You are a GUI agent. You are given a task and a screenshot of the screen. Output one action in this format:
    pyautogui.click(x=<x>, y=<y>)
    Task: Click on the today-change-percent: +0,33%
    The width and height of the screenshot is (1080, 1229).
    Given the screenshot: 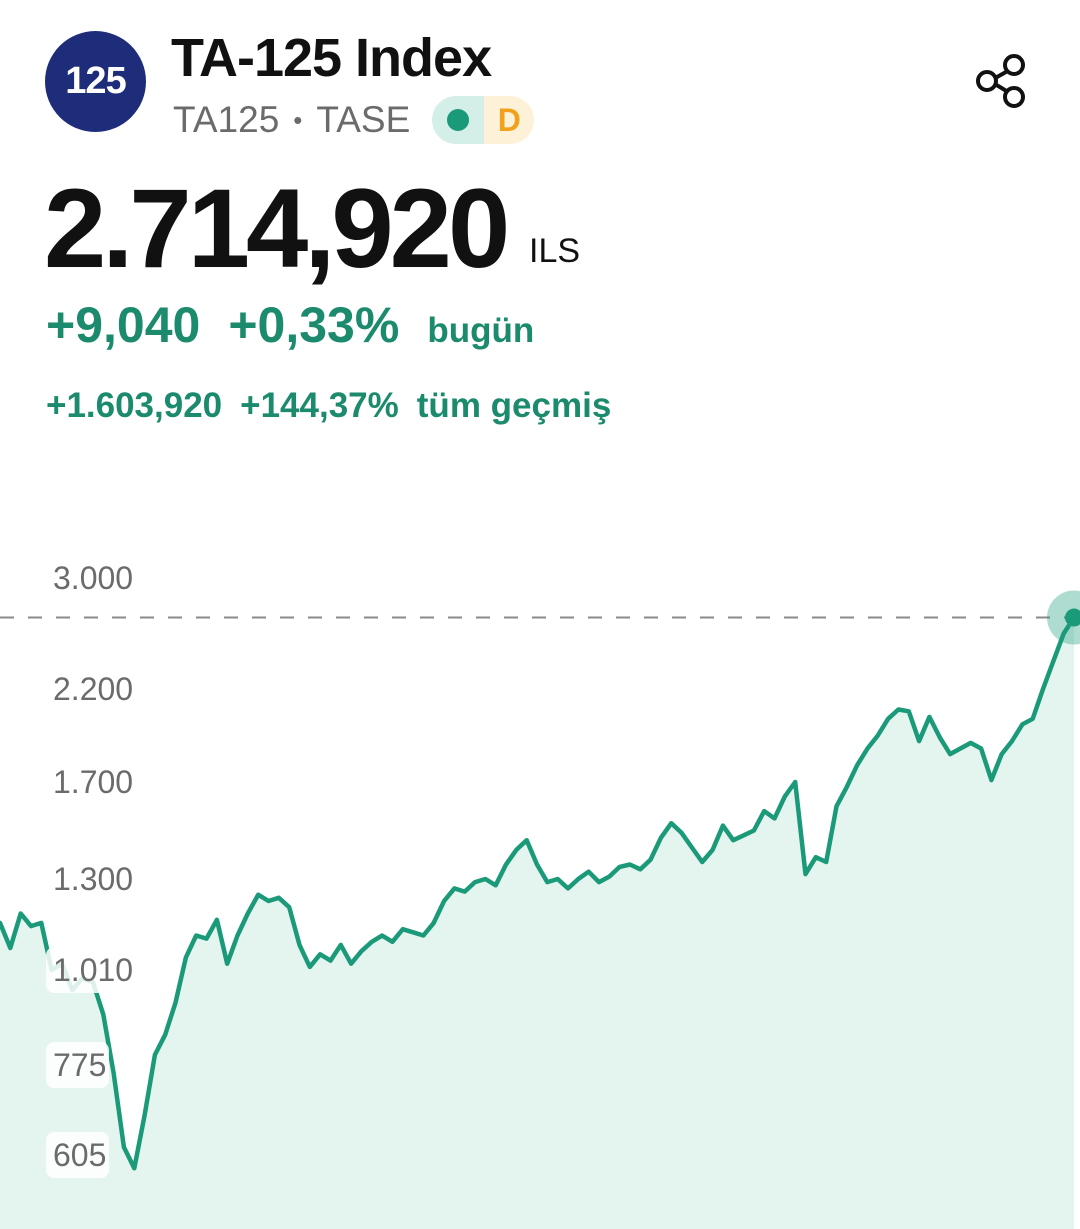 What is the action you would take?
    pyautogui.click(x=314, y=325)
    